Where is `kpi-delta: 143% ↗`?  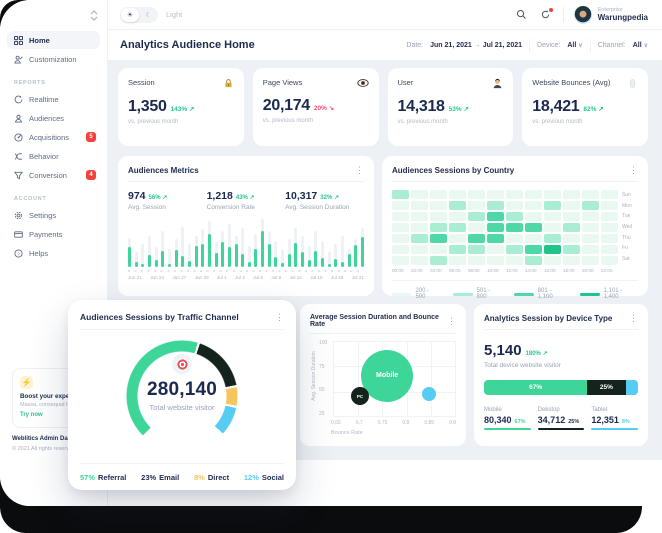
kpi-delta: 143% ↗ is located at coordinates (182, 109).